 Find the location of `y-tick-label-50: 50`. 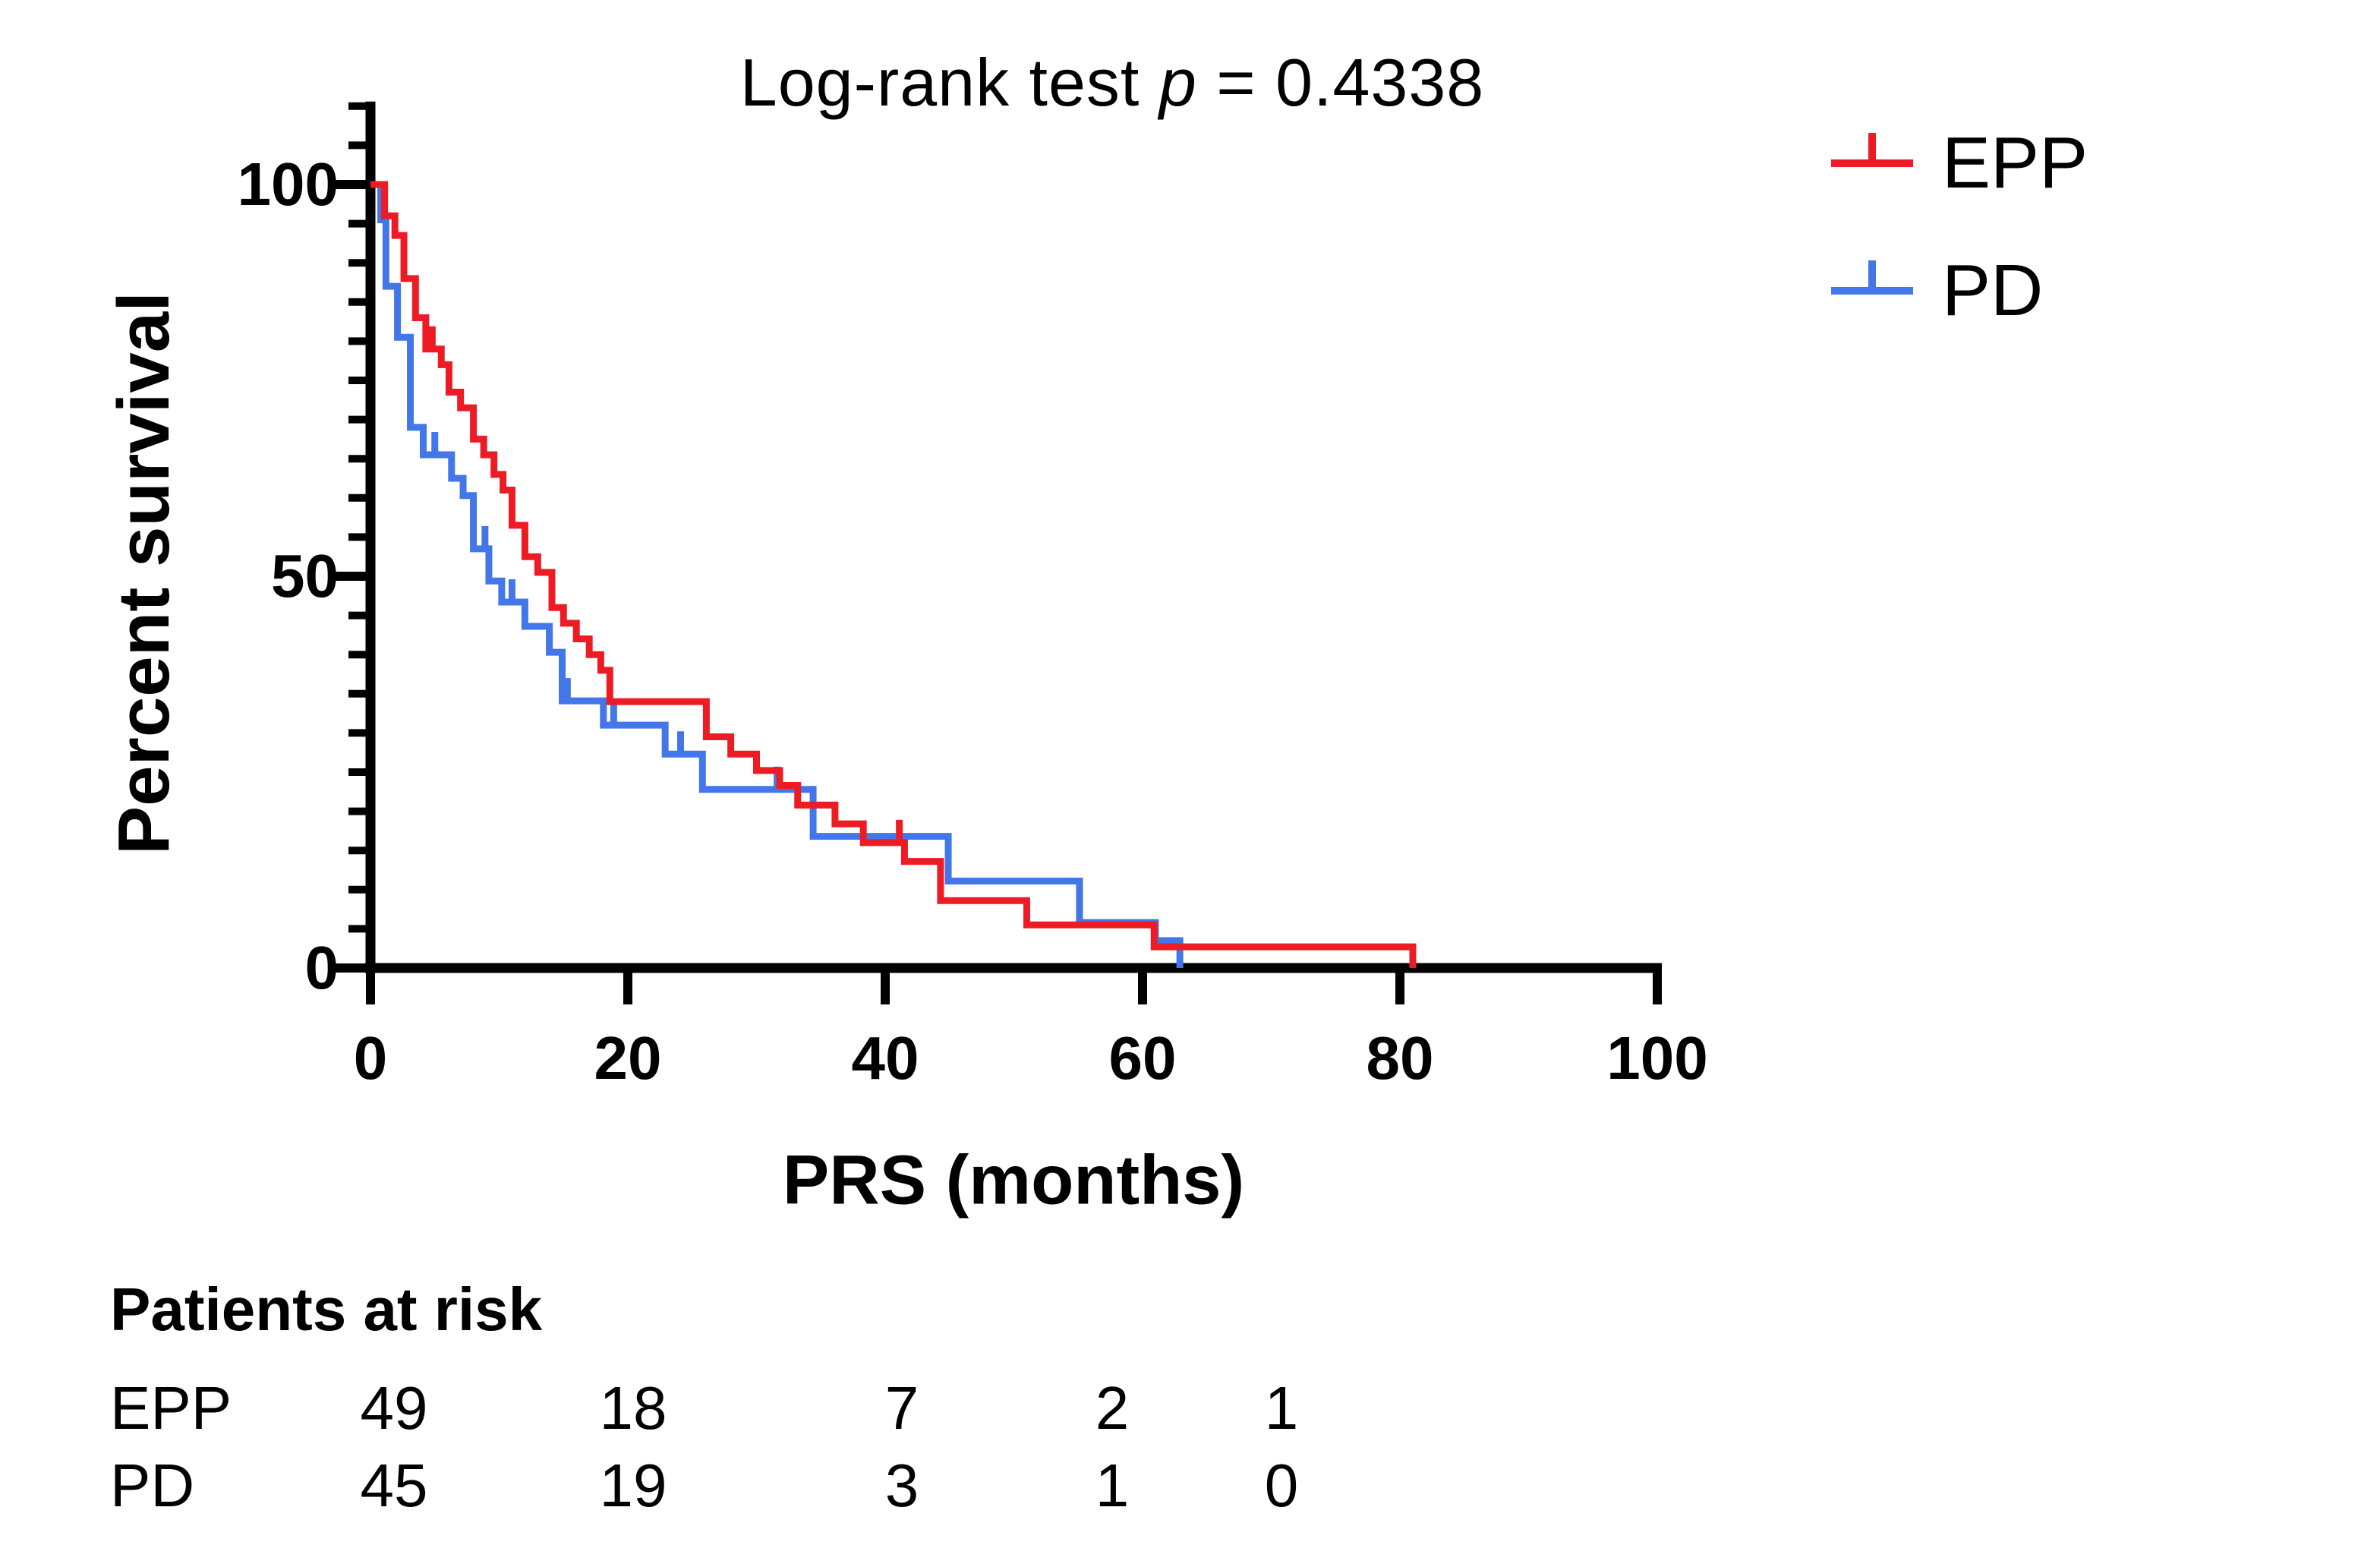

y-tick-label-50: 50 is located at coordinates (305, 576).